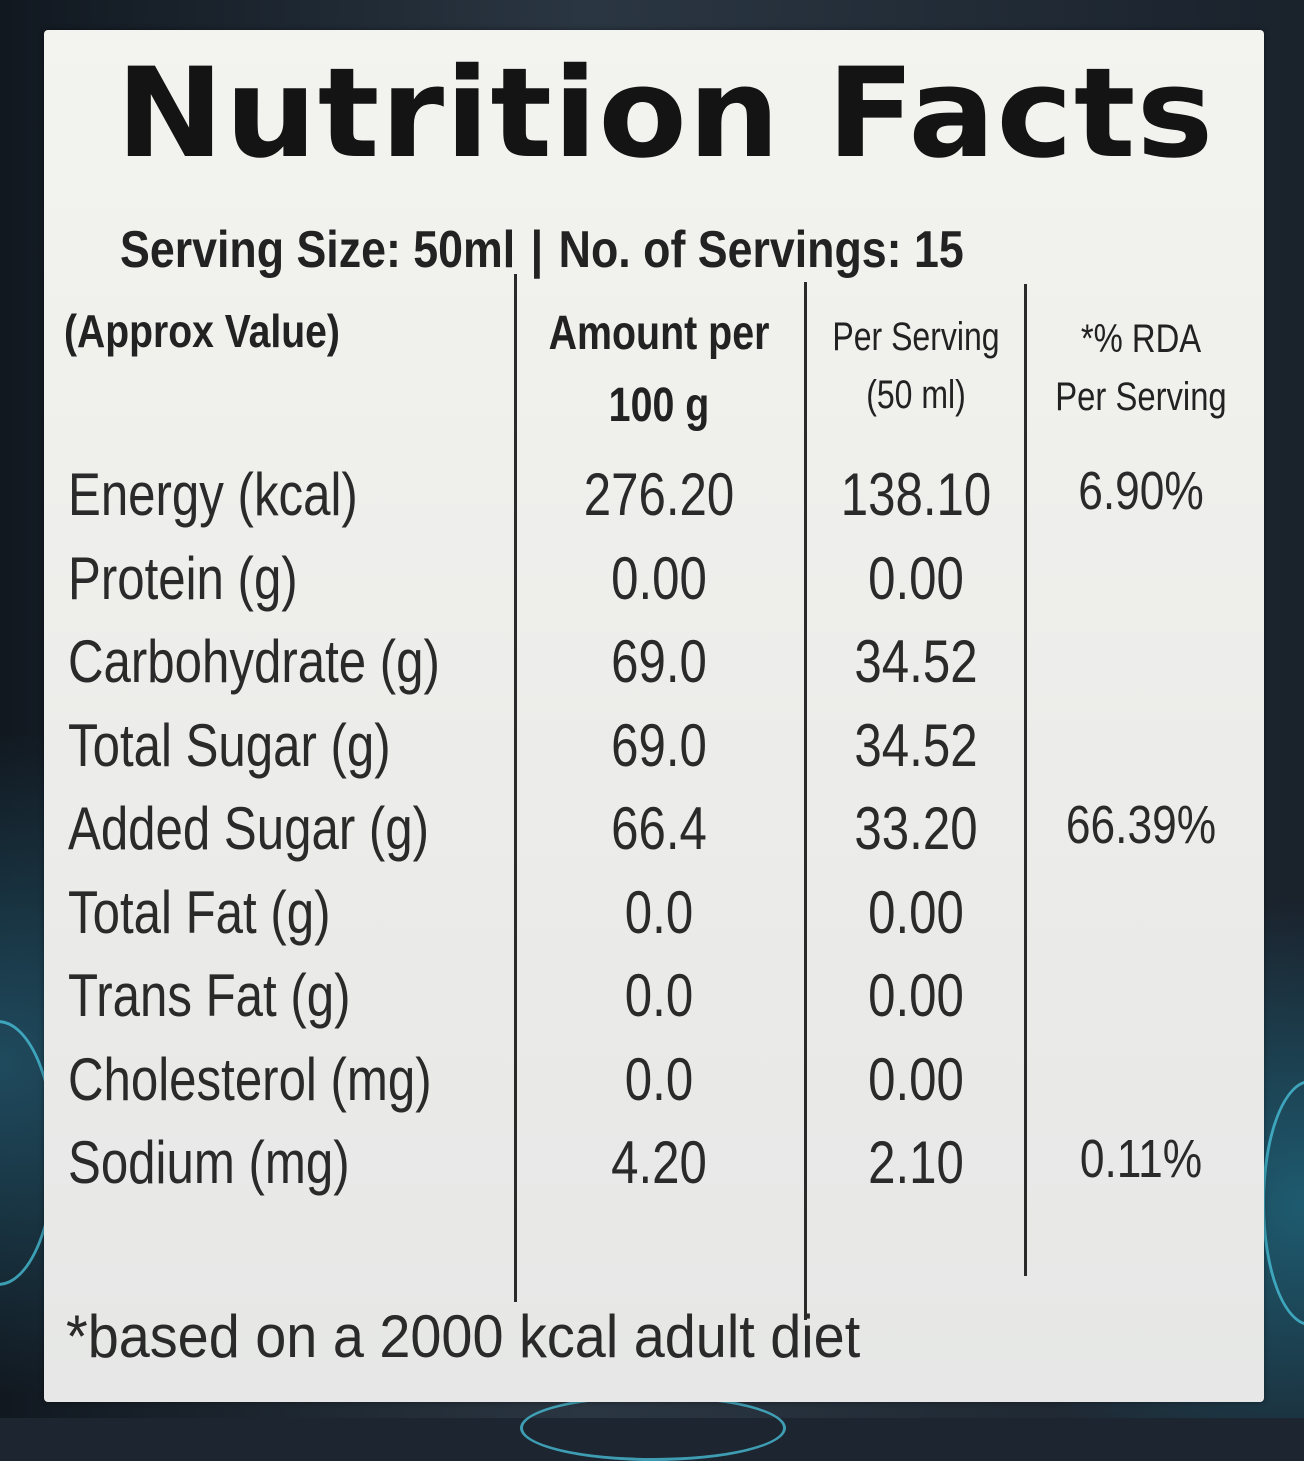 This screenshot has height=1461, width=1304. I want to click on rda-footnote: *based on a 2000 kcal adult diet, so click(463, 1336).